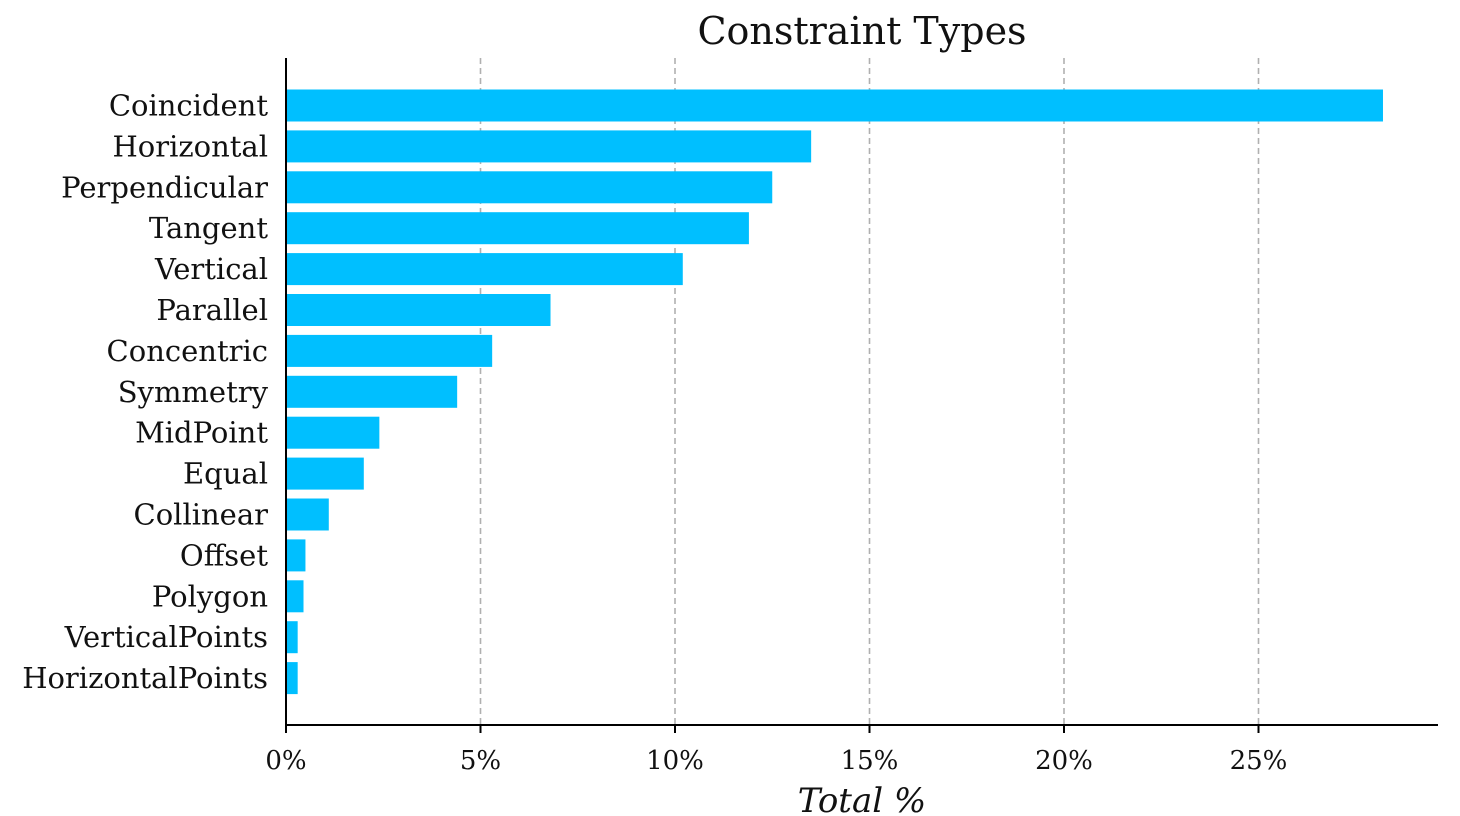 The image size is (1460, 816). What do you see at coordinates (296, 555) in the screenshot?
I see `bar-offset` at bounding box center [296, 555].